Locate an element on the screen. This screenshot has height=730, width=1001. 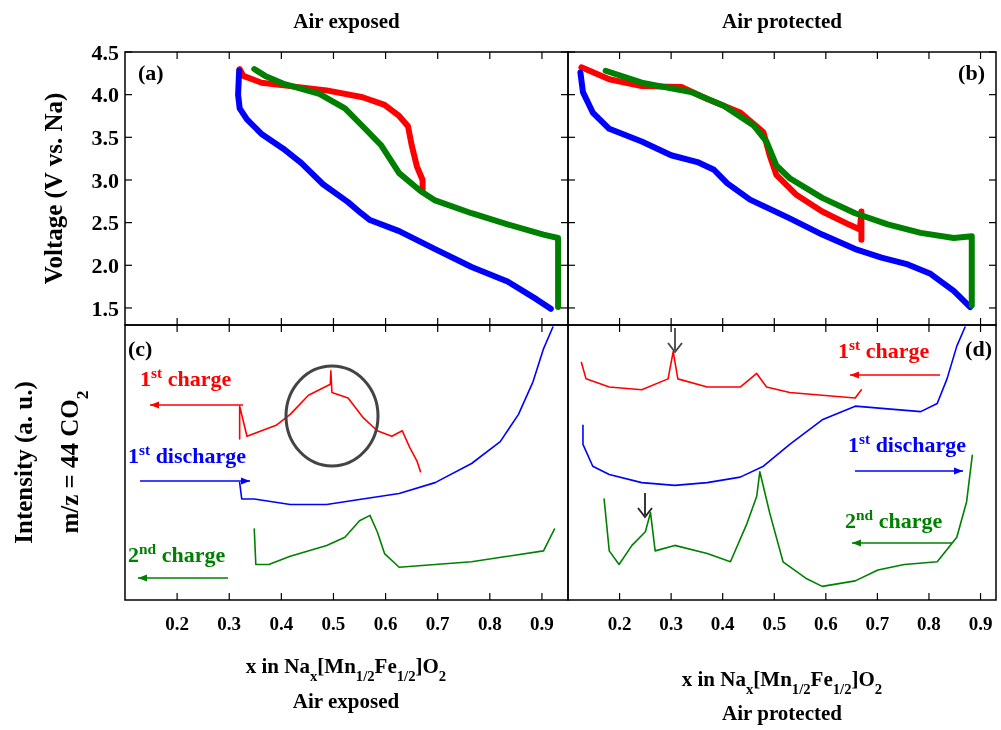
annotation: (a) is located at coordinates (151, 72).